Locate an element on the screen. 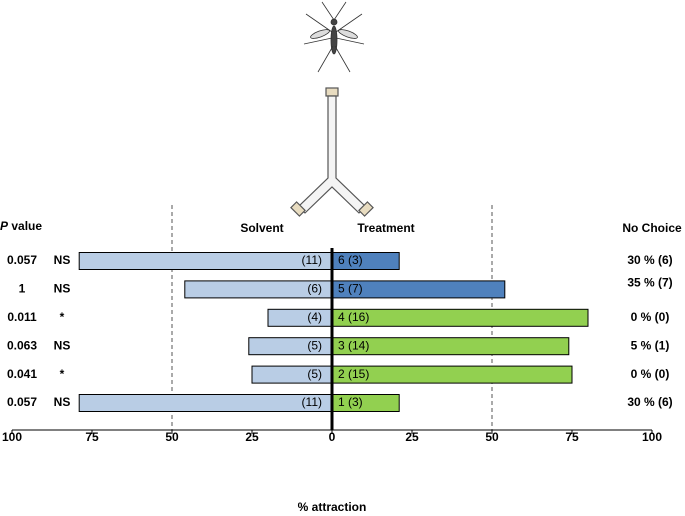 Image resolution: width=685 pixels, height=516 pixels. treatment-label: 3 (14) is located at coordinates (353, 345).